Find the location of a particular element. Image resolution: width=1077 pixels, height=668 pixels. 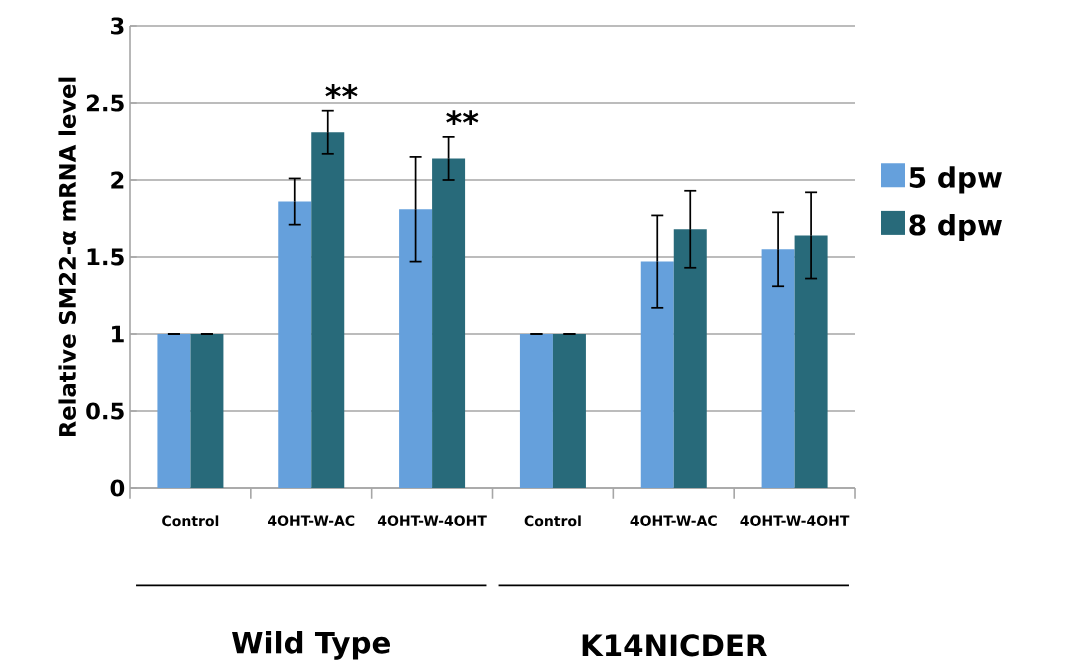

legend-label: 8 dpw is located at coordinates (955, 227).